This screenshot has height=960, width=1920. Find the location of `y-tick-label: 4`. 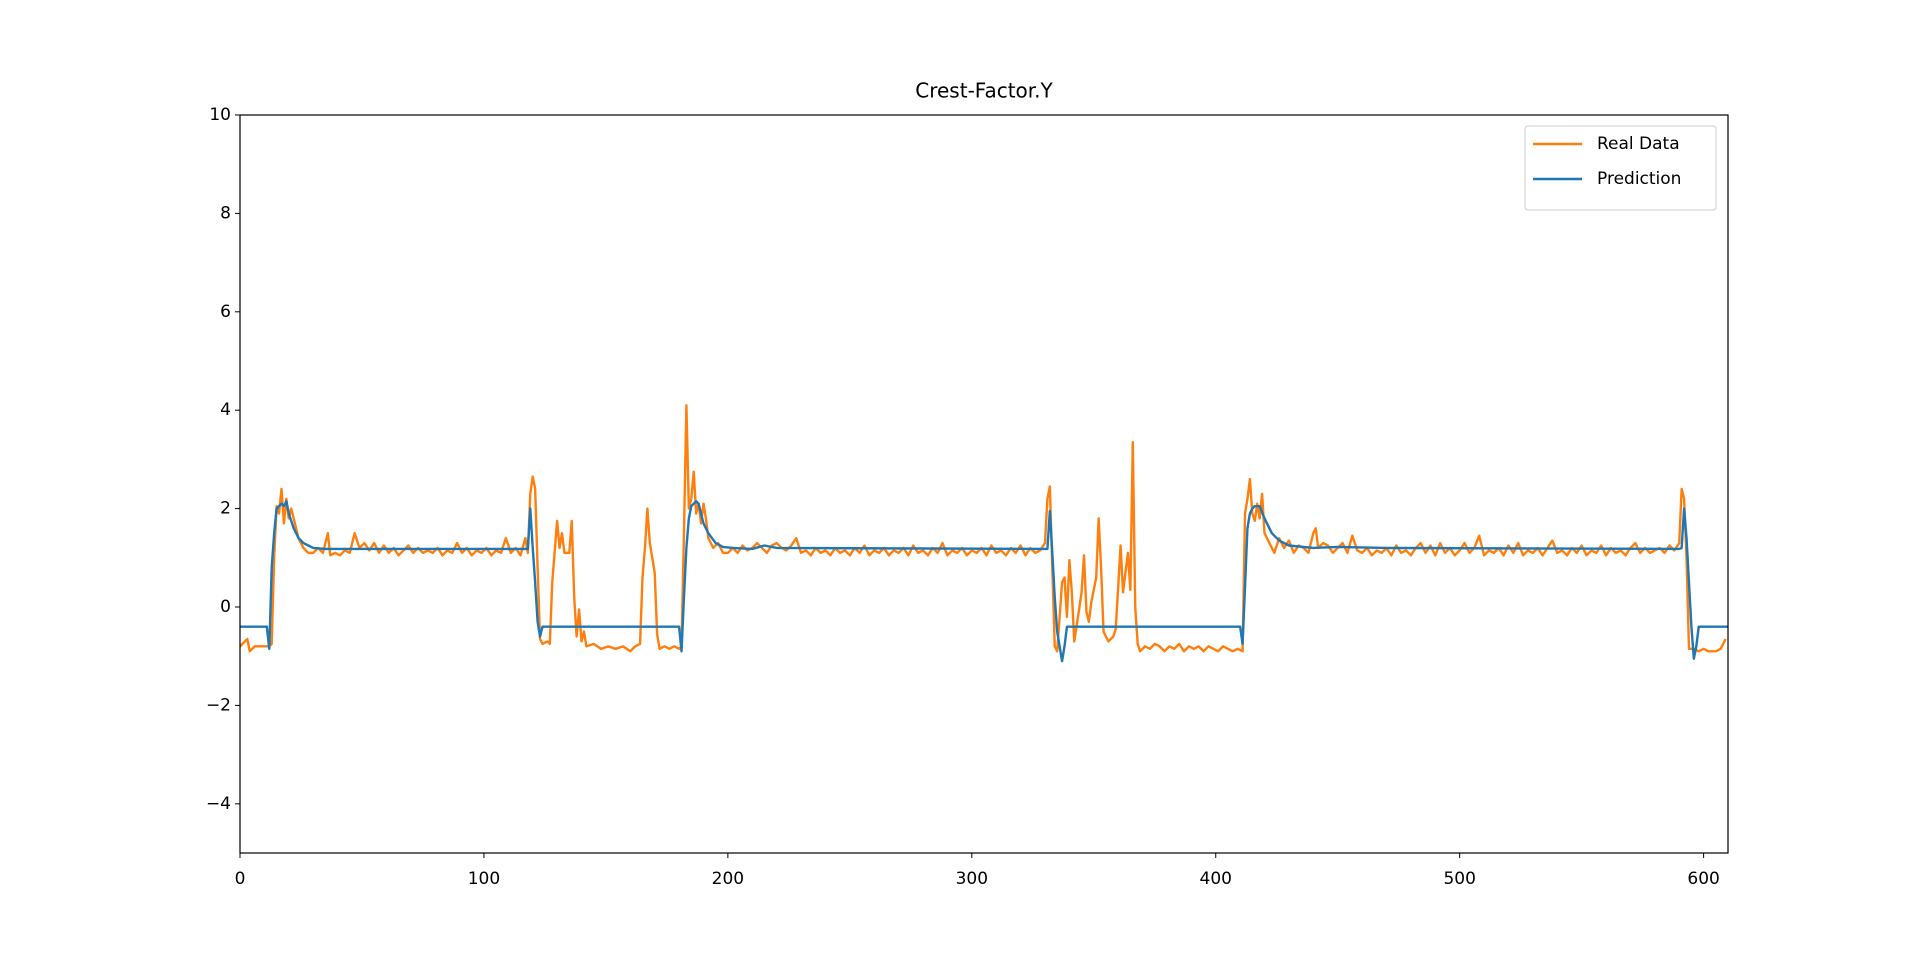

y-tick-label: 4 is located at coordinates (225, 410).